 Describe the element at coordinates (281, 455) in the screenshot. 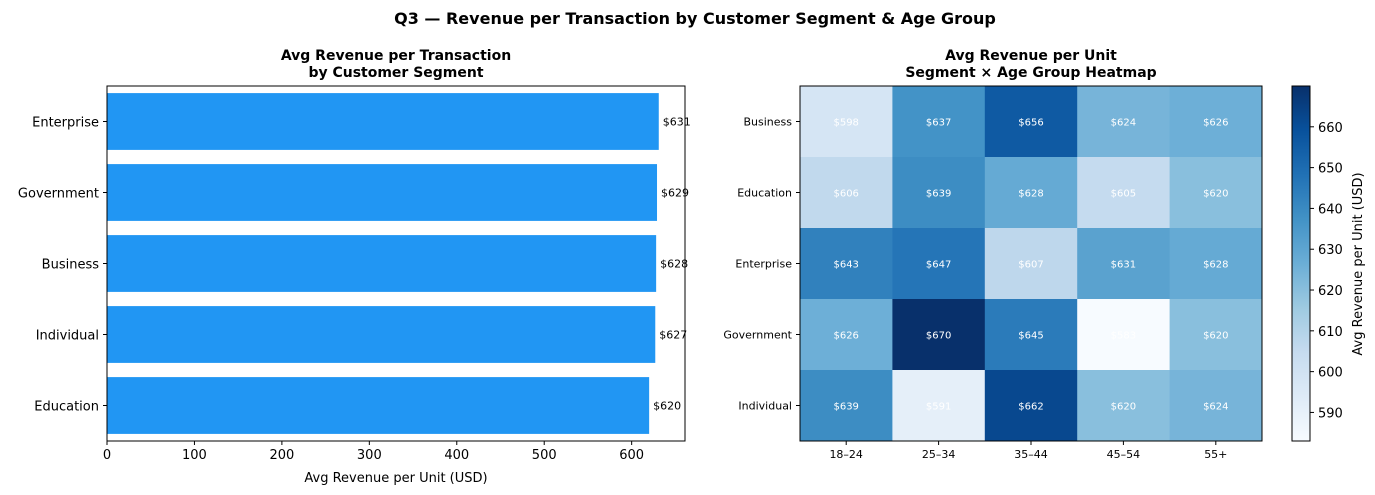

I see `x-tick-label: 200` at that location.